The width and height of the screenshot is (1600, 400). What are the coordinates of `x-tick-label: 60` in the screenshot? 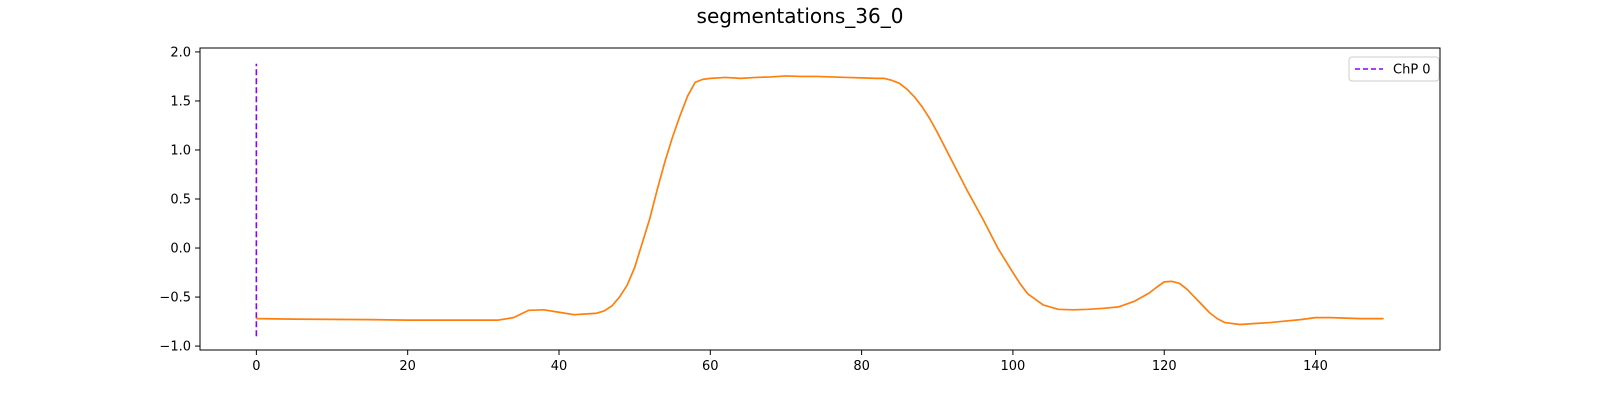 It's located at (710, 366).